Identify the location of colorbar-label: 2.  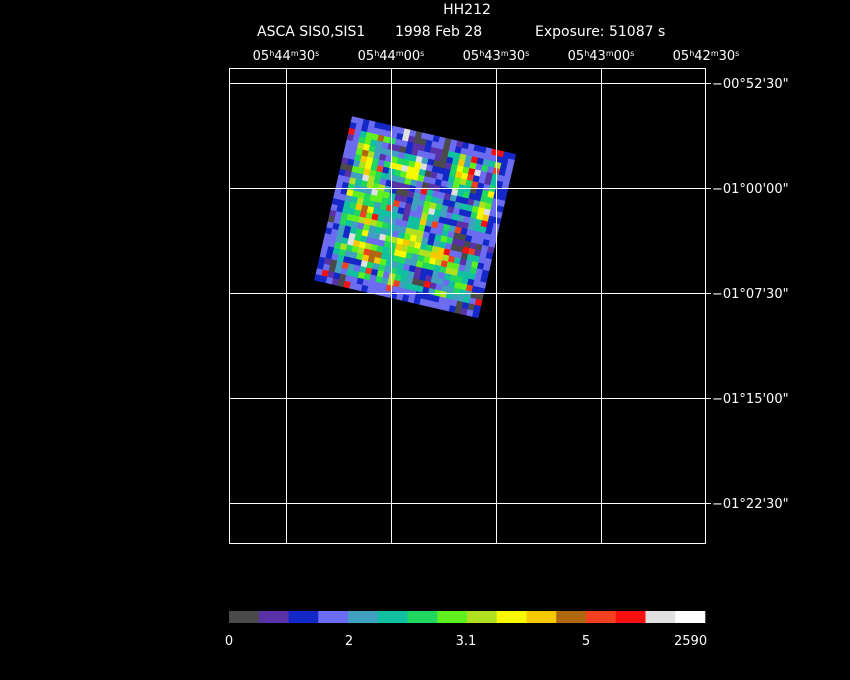
(349, 641).